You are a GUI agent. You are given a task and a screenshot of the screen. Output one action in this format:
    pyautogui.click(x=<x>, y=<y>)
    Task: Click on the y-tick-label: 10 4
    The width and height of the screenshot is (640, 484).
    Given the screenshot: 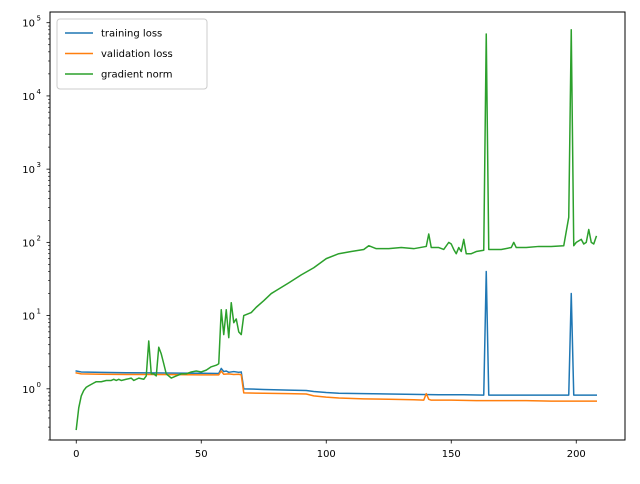 What is the action you would take?
    pyautogui.click(x=31, y=95)
    